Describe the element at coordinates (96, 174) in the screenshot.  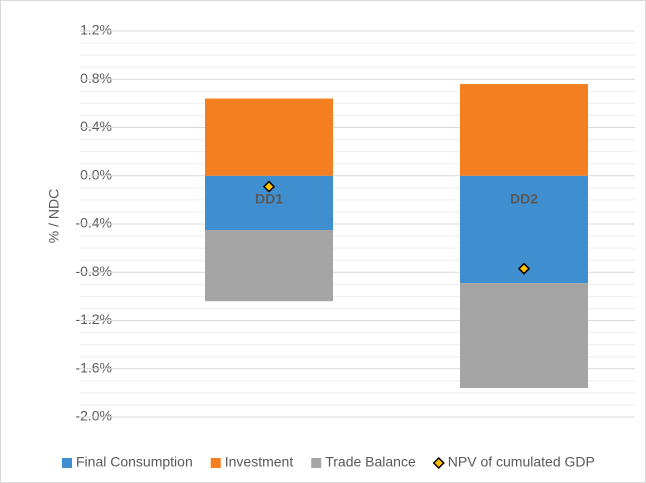
I see `y-tick-label: 0.0%` at that location.